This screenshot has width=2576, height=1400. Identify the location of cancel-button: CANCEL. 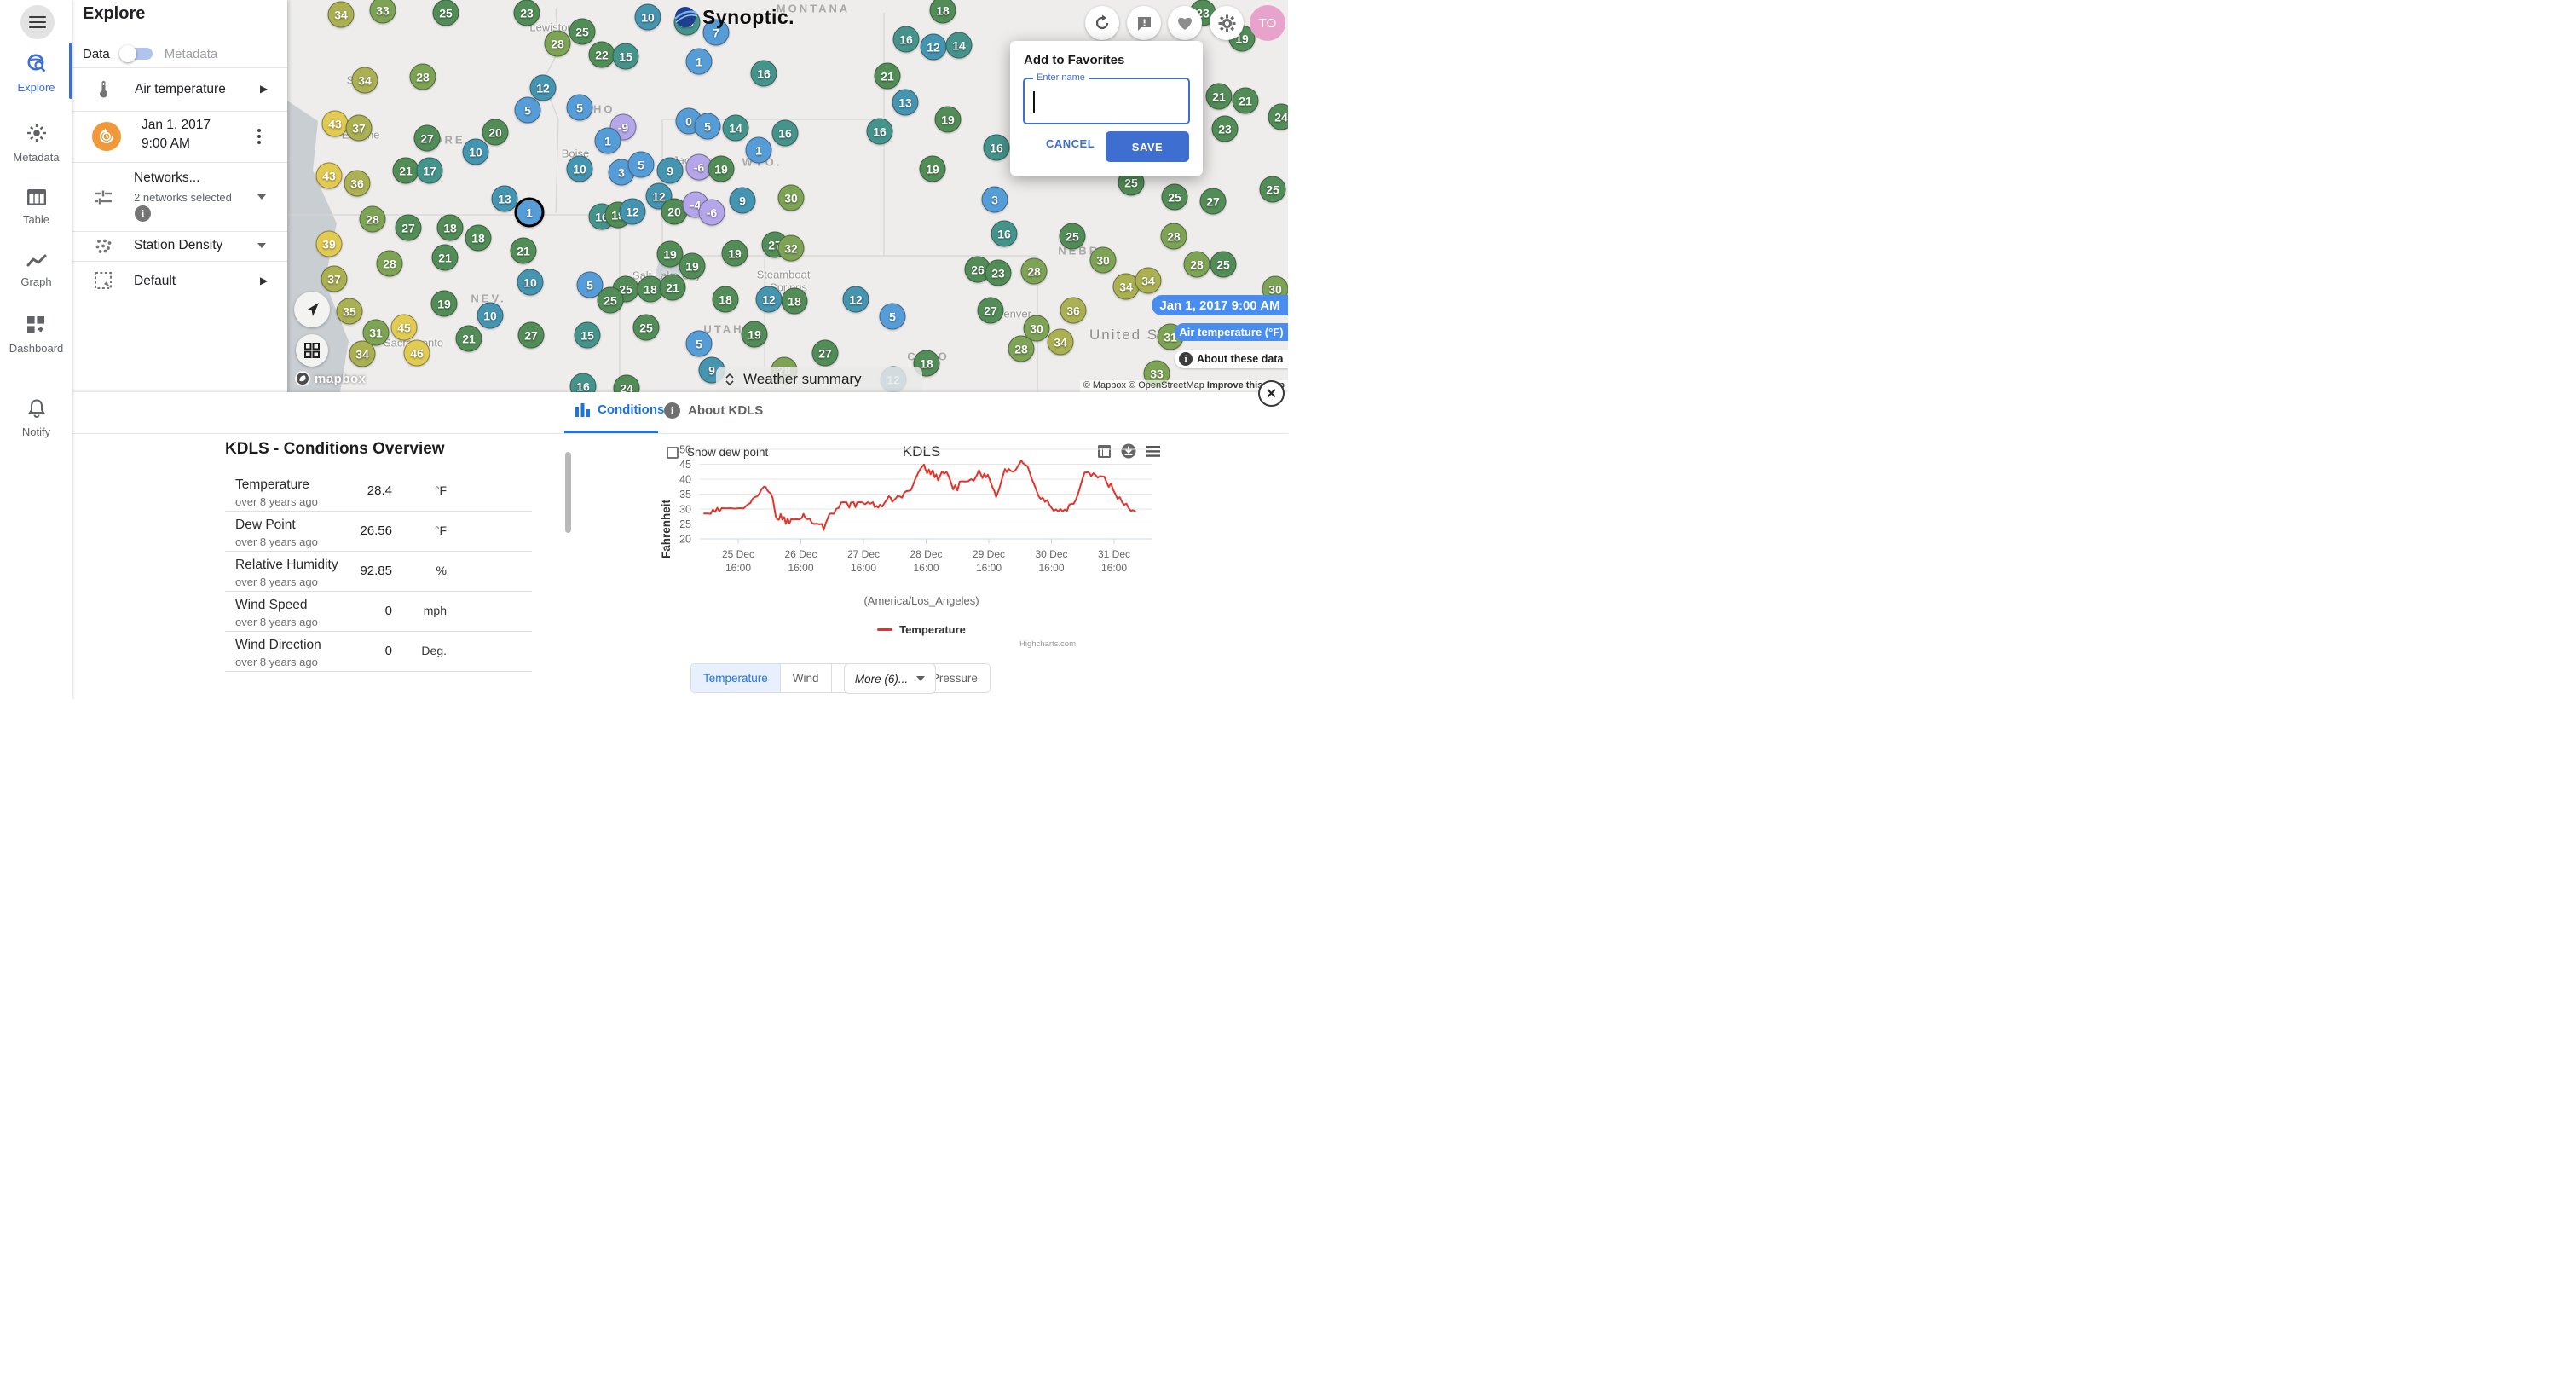
(1070, 143).